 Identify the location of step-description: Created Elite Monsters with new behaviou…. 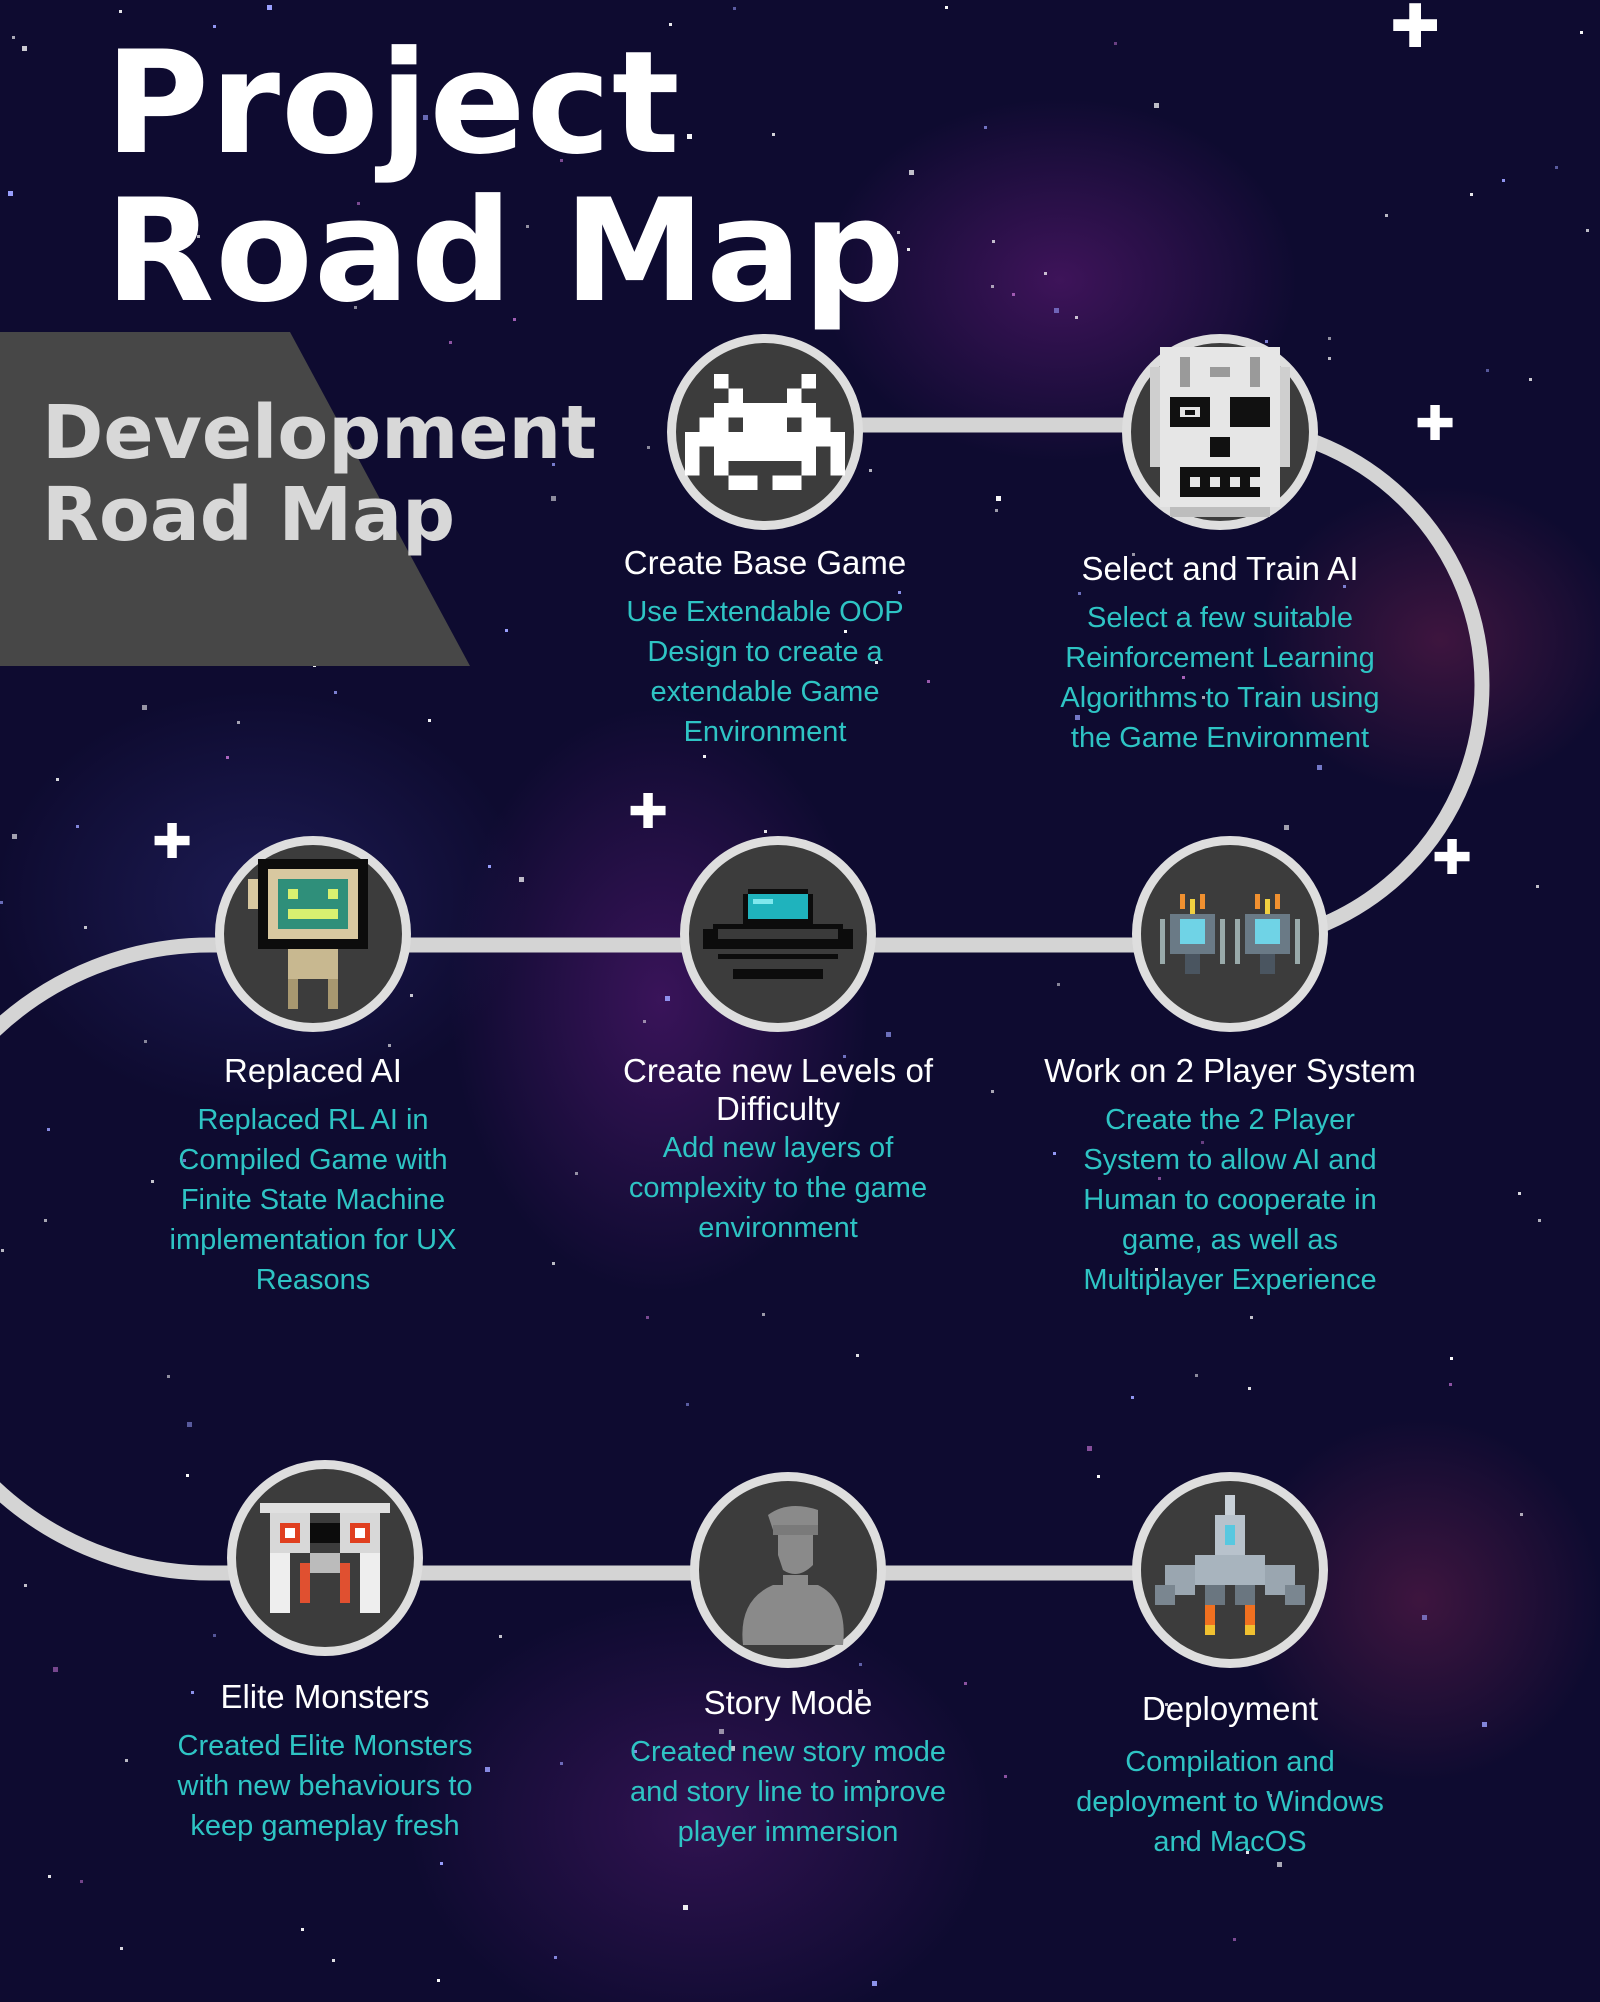
(325, 1786).